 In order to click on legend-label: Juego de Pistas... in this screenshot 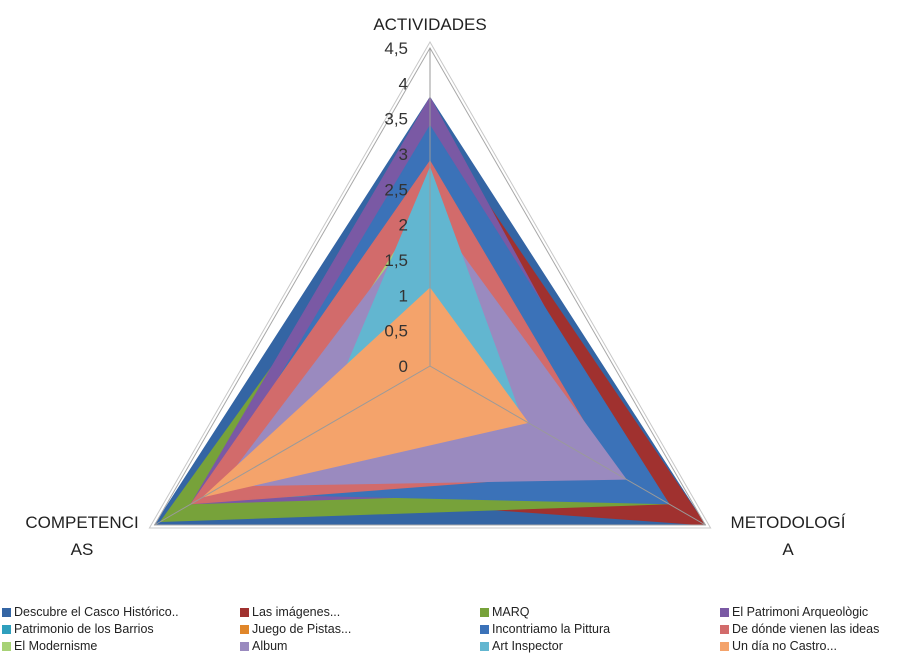, I will do `click(302, 629)`.